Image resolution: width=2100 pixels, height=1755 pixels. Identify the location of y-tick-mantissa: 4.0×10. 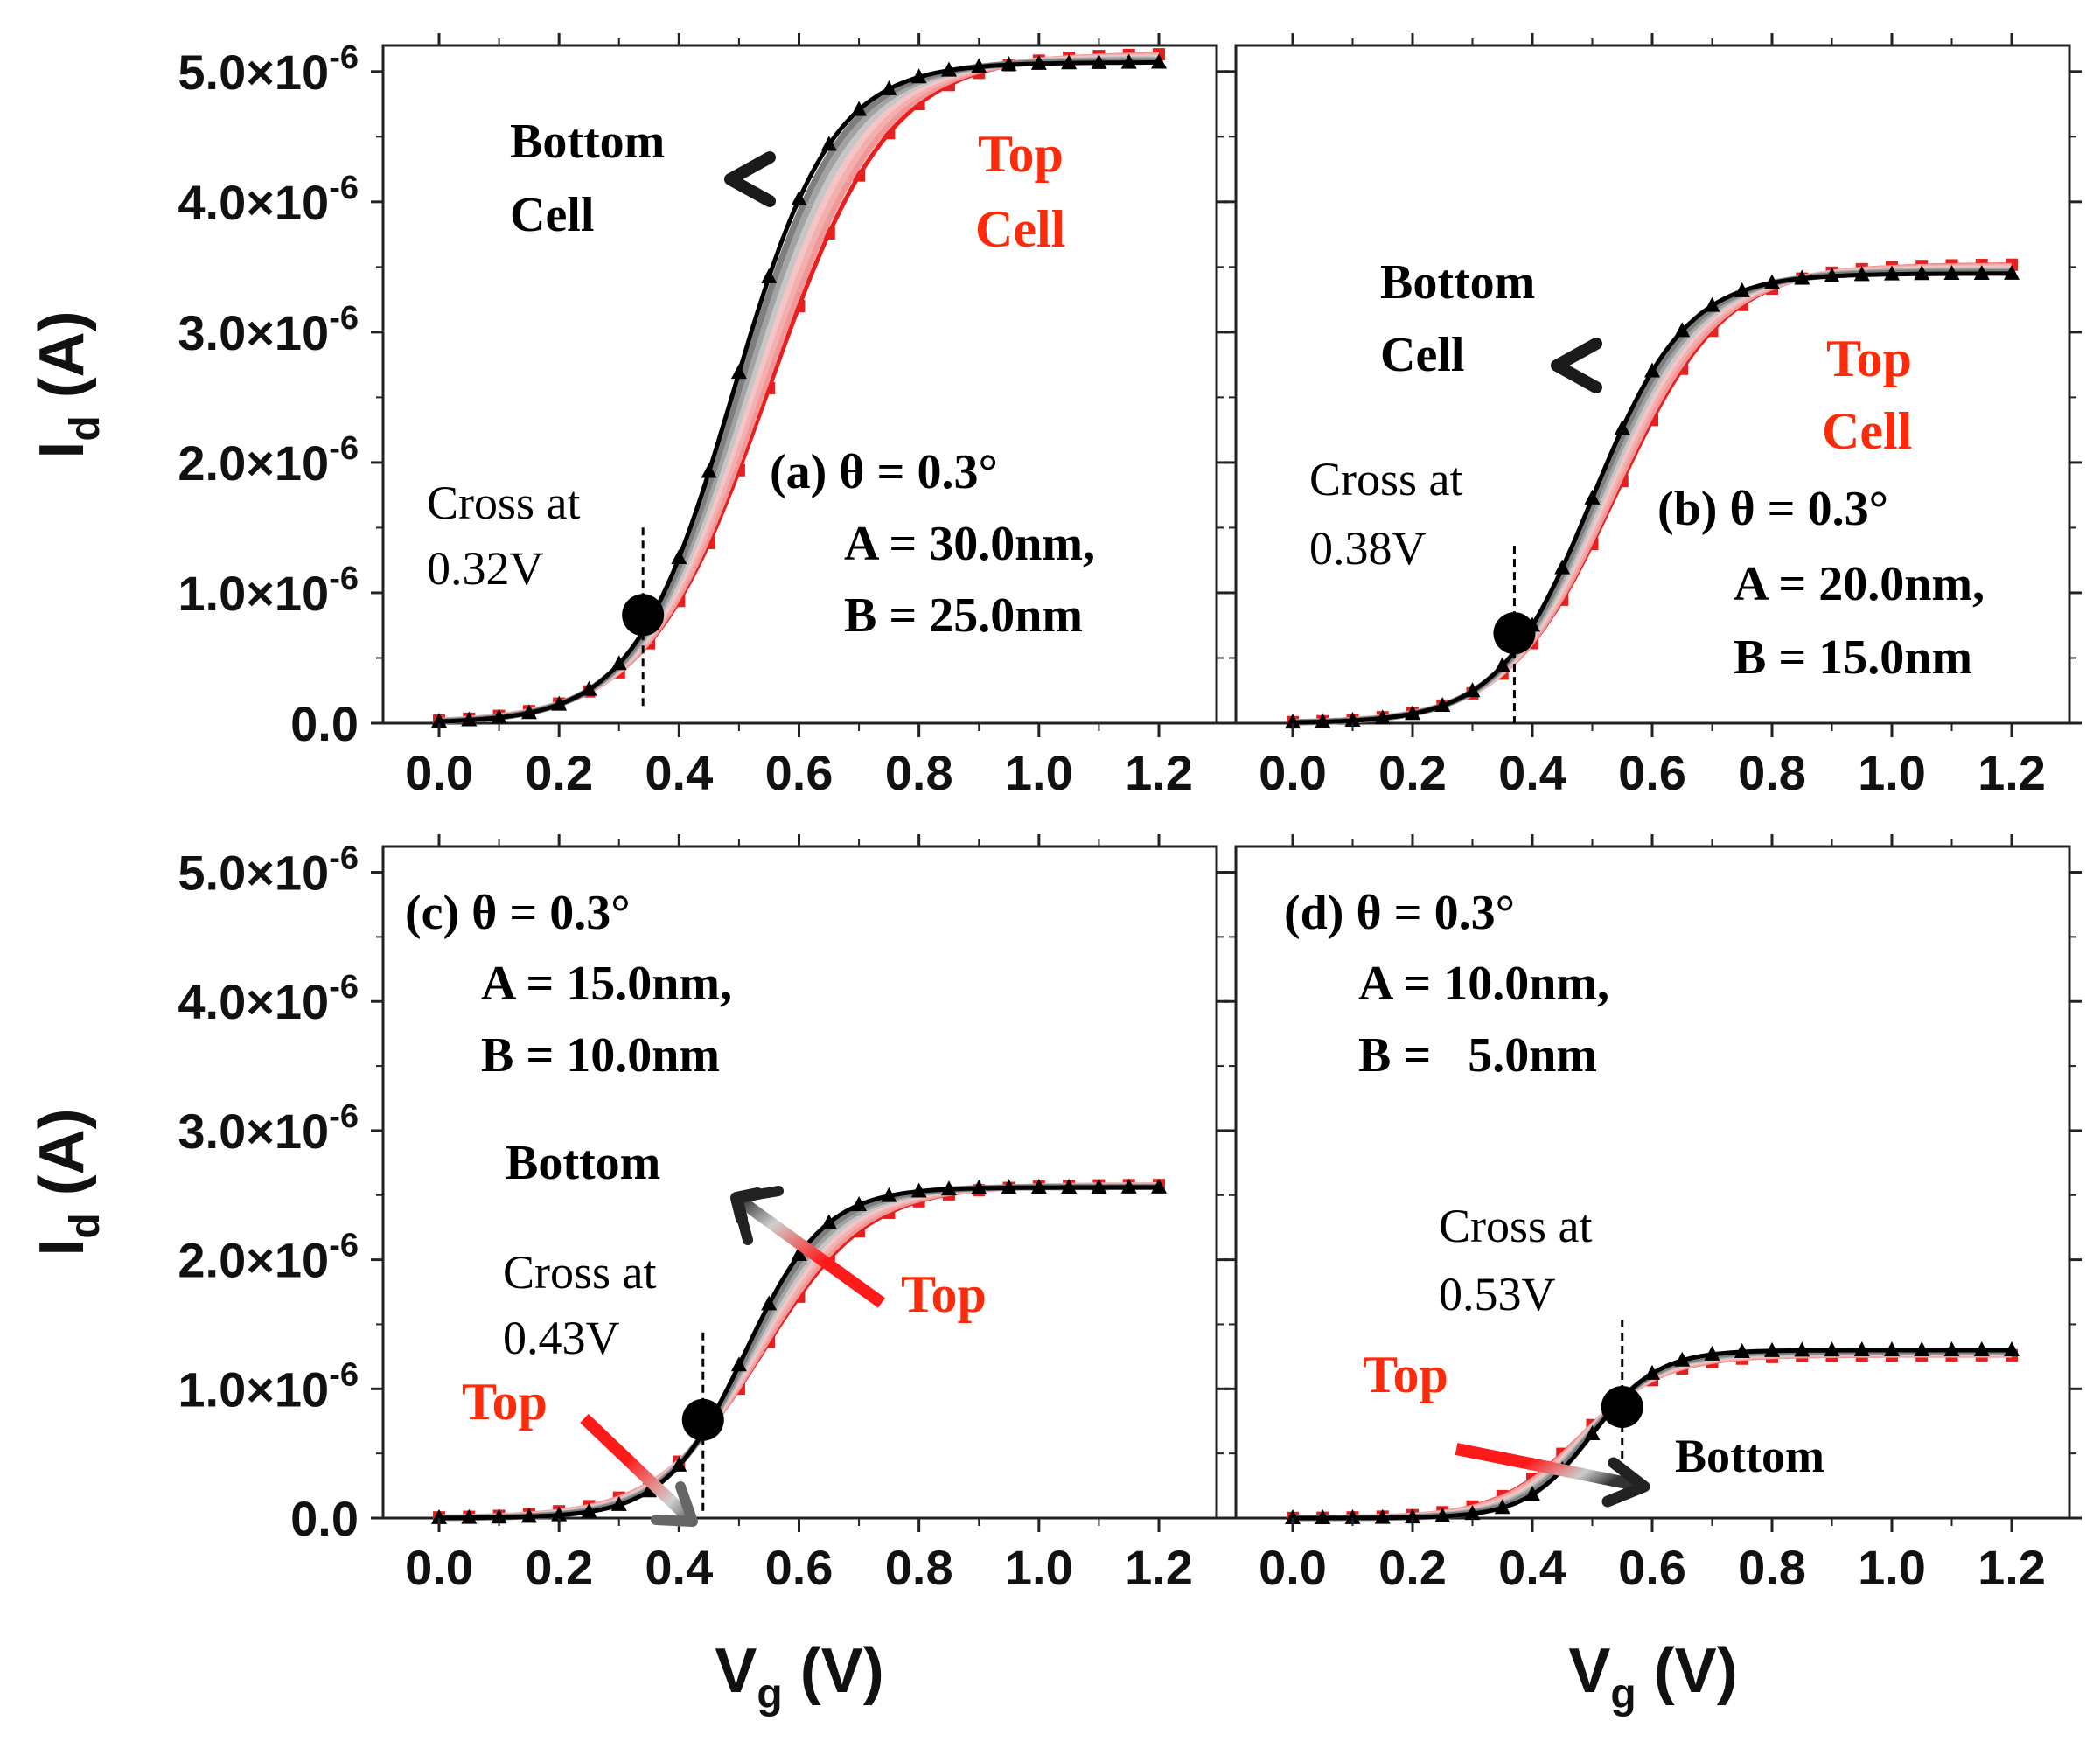
(253, 1001).